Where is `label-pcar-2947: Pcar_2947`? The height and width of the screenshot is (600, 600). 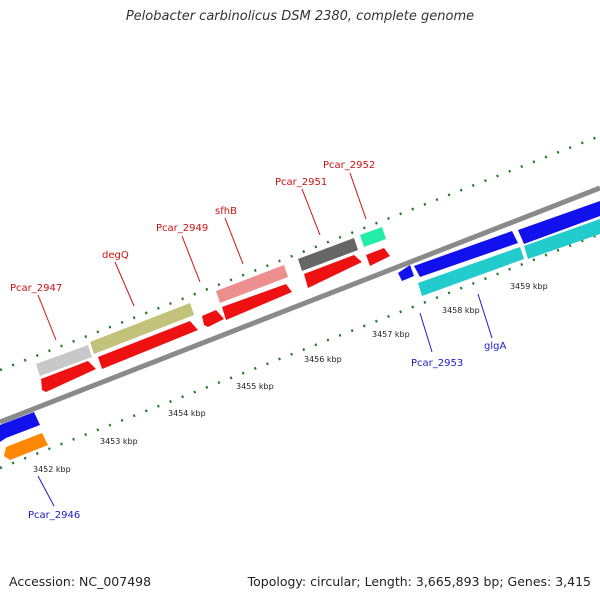
label-pcar-2947: Pcar_2947 is located at coordinates (36, 288).